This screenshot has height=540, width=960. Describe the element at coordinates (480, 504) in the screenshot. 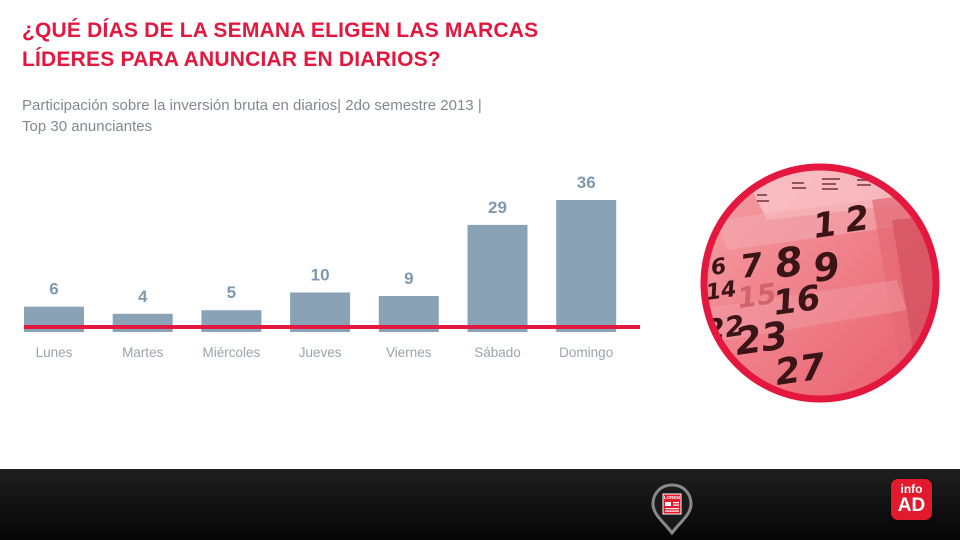

I see `footer-bar` at that location.